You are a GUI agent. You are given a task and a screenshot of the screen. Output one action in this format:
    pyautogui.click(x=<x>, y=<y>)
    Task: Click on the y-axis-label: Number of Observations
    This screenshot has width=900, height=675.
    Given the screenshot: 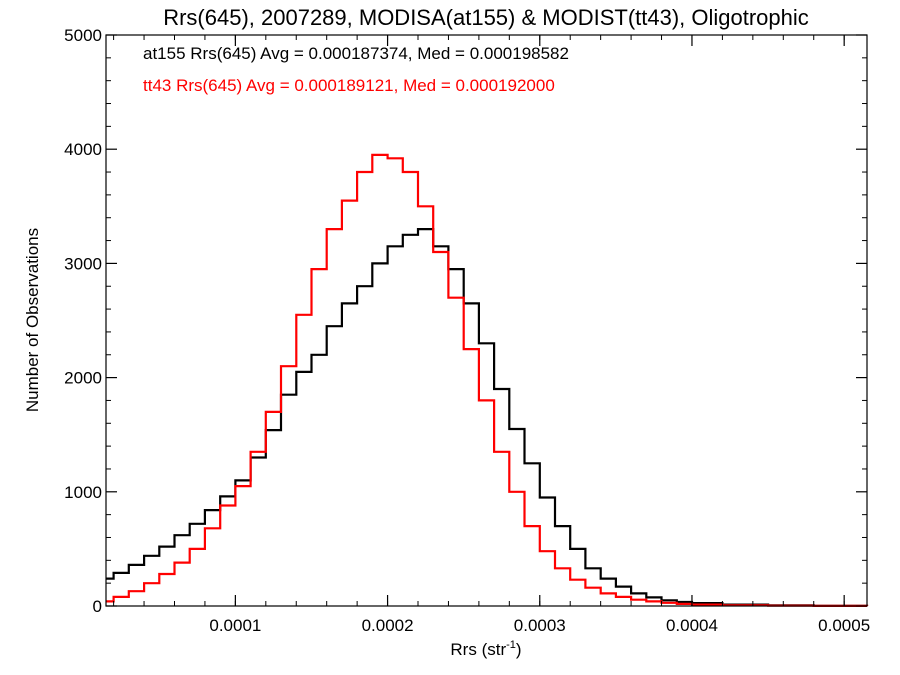 What is the action you would take?
    pyautogui.click(x=32, y=320)
    